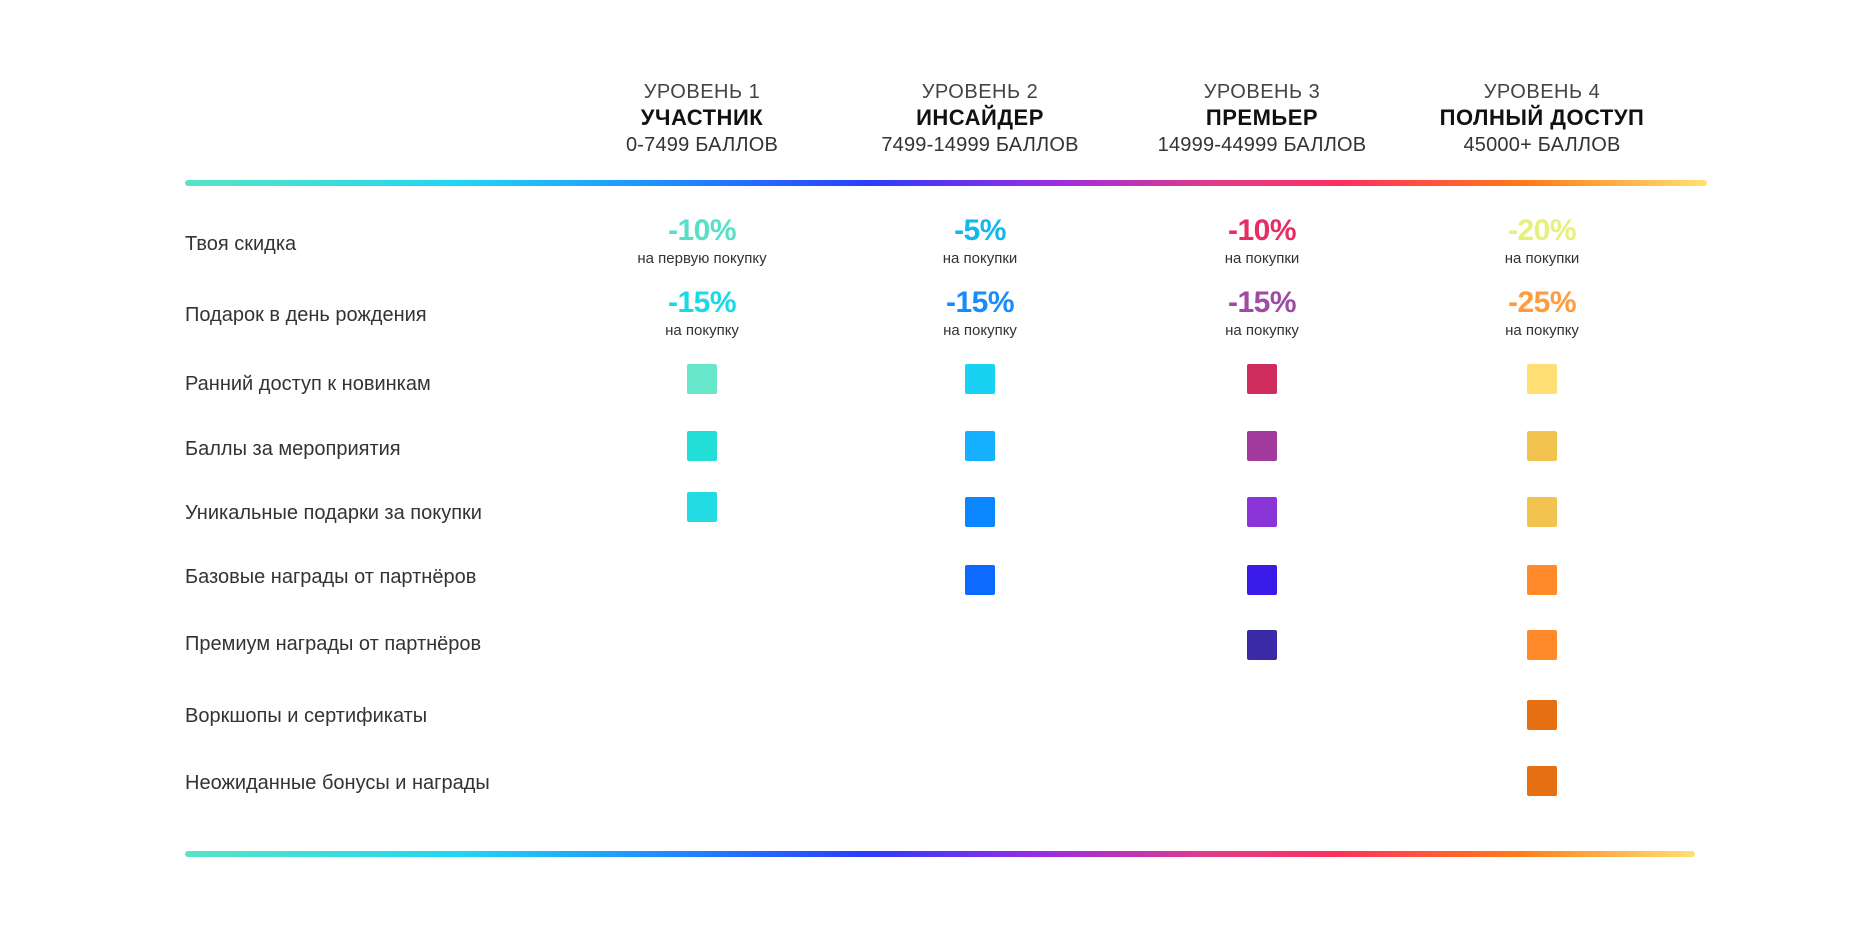 The height and width of the screenshot is (947, 1856). I want to click on unique-gifts-tier-1-check, so click(702, 507).